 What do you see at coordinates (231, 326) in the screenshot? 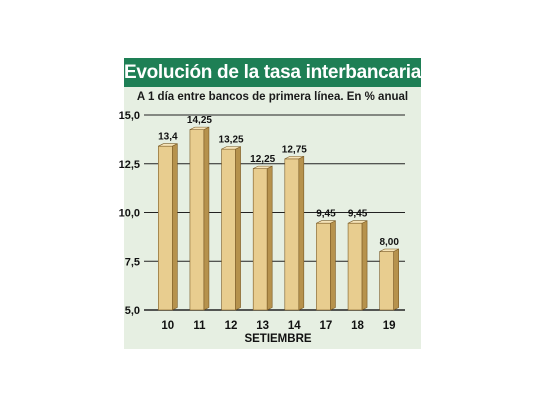
I see `x-tick-label: 12` at bounding box center [231, 326].